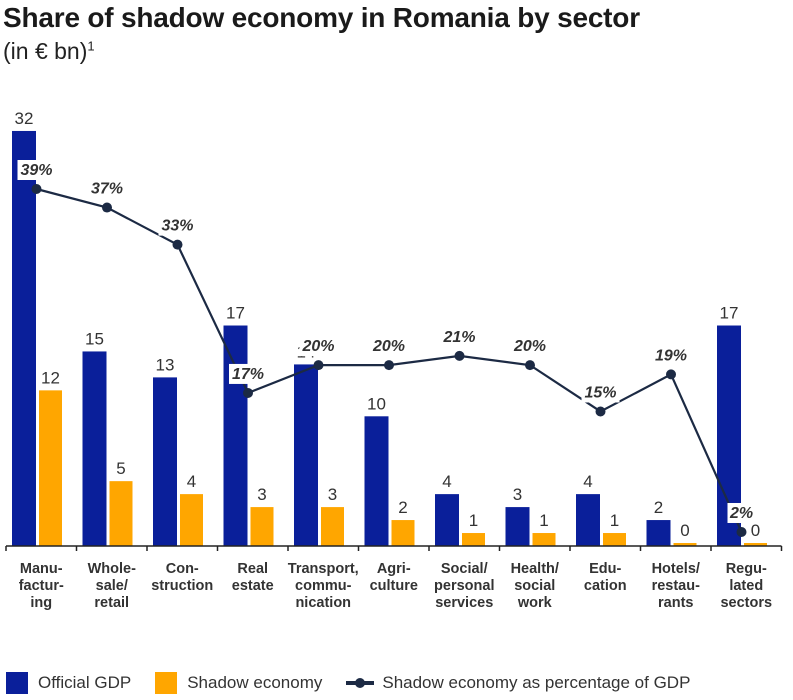 The height and width of the screenshot is (700, 793). I want to click on legend-label-percentage: Shadow economy as percentage of GDP, so click(536, 682).